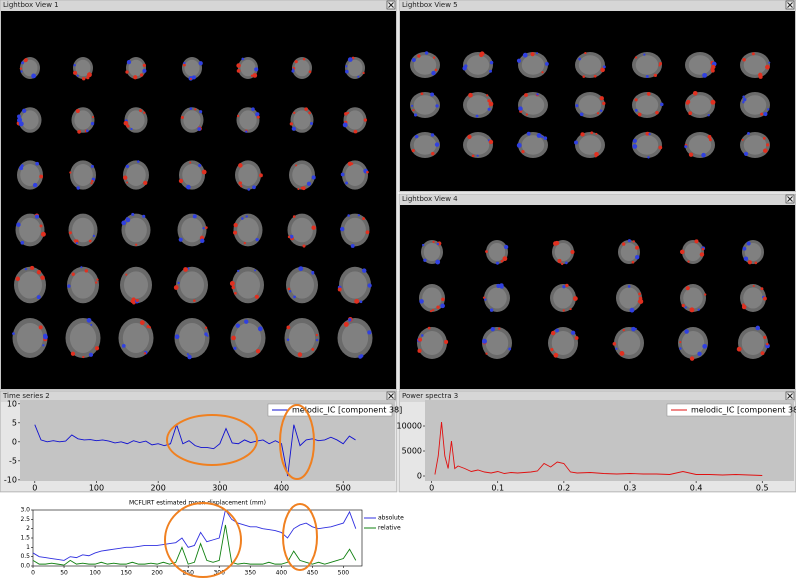 Image resolution: width=796 pixels, height=581 pixels. Describe the element at coordinates (157, 573) in the screenshot. I see `x-tick-label: 200` at that location.